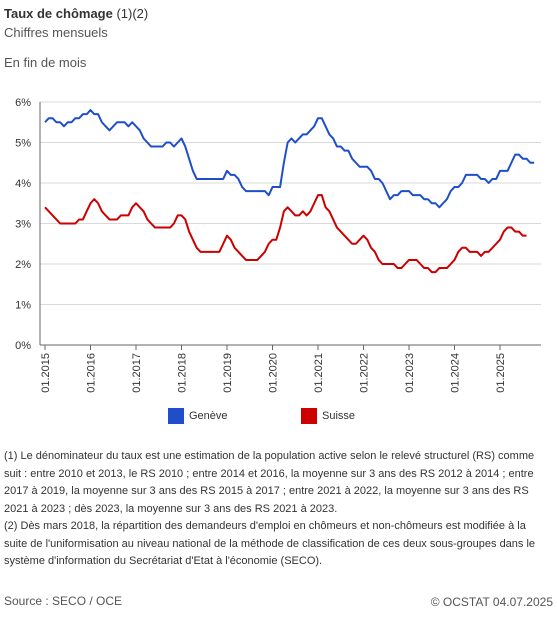  I want to click on y-tick-label: 3%, so click(23, 225).